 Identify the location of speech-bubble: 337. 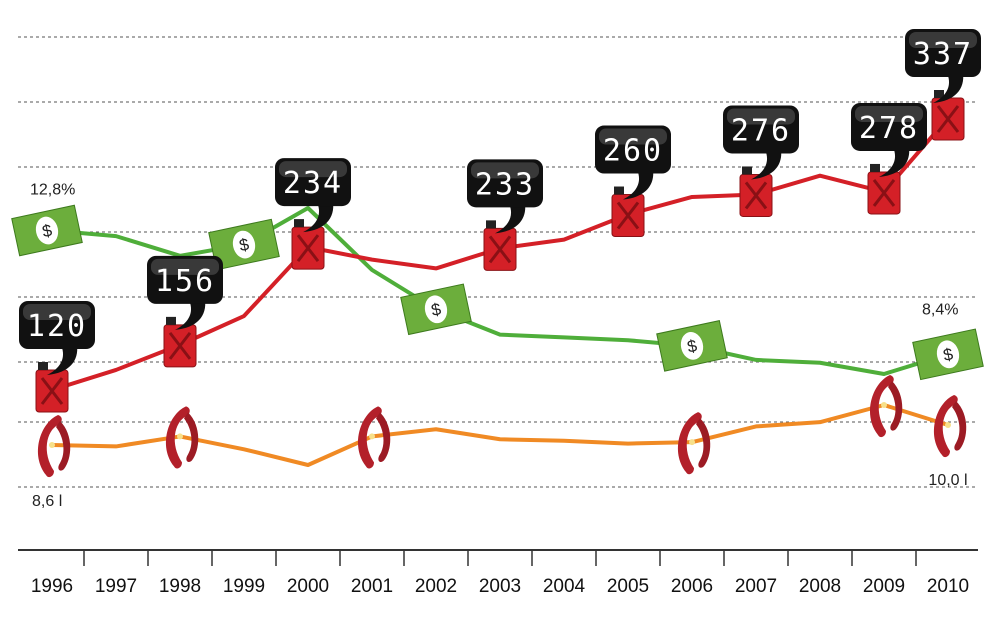
(943, 66).